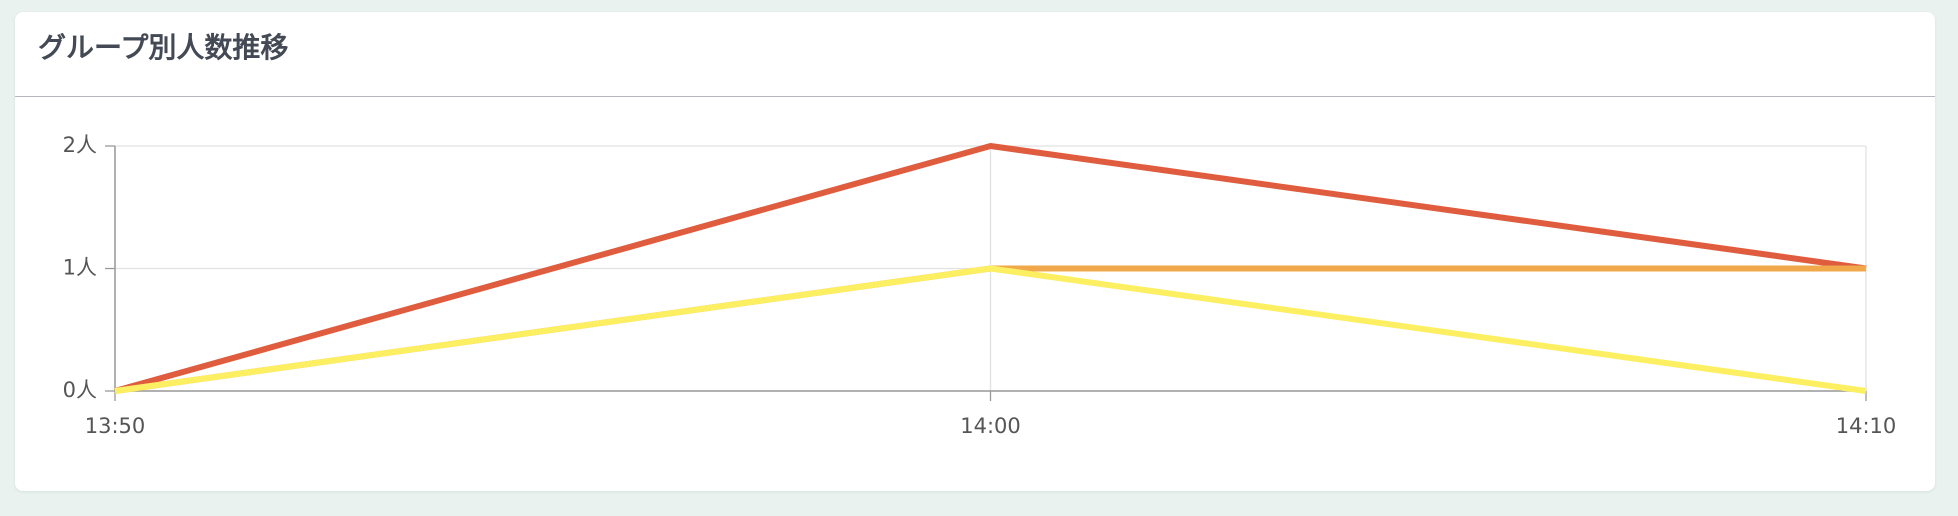 The width and height of the screenshot is (1958, 516). Describe the element at coordinates (1866, 426) in the screenshot. I see `x-tick-label: 14:10` at that location.